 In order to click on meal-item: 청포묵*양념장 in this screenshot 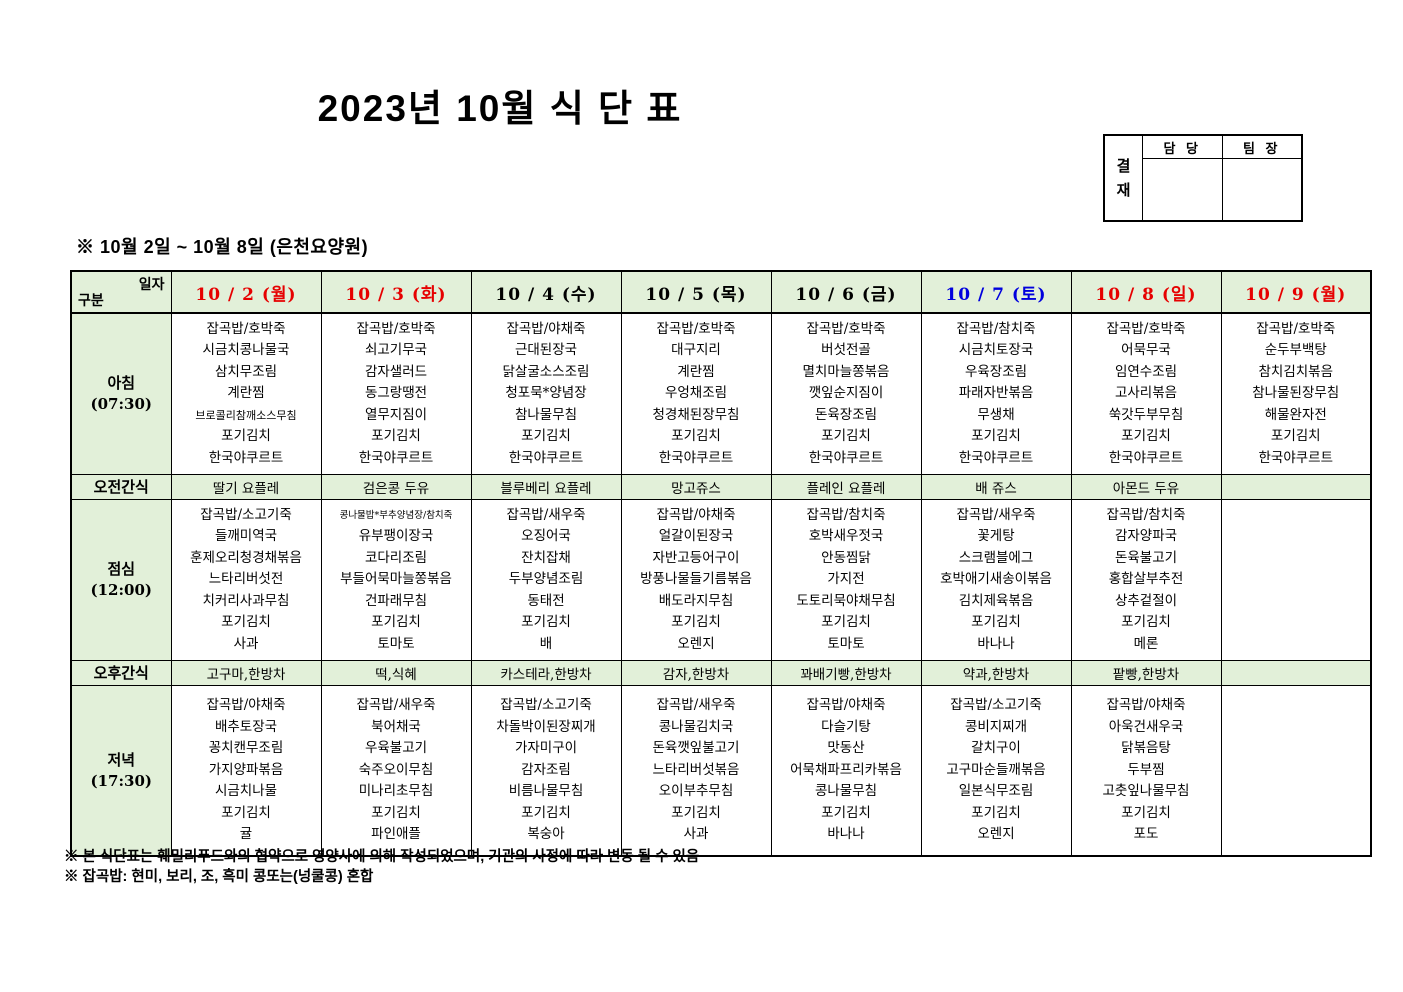, I will do `click(546, 393)`.